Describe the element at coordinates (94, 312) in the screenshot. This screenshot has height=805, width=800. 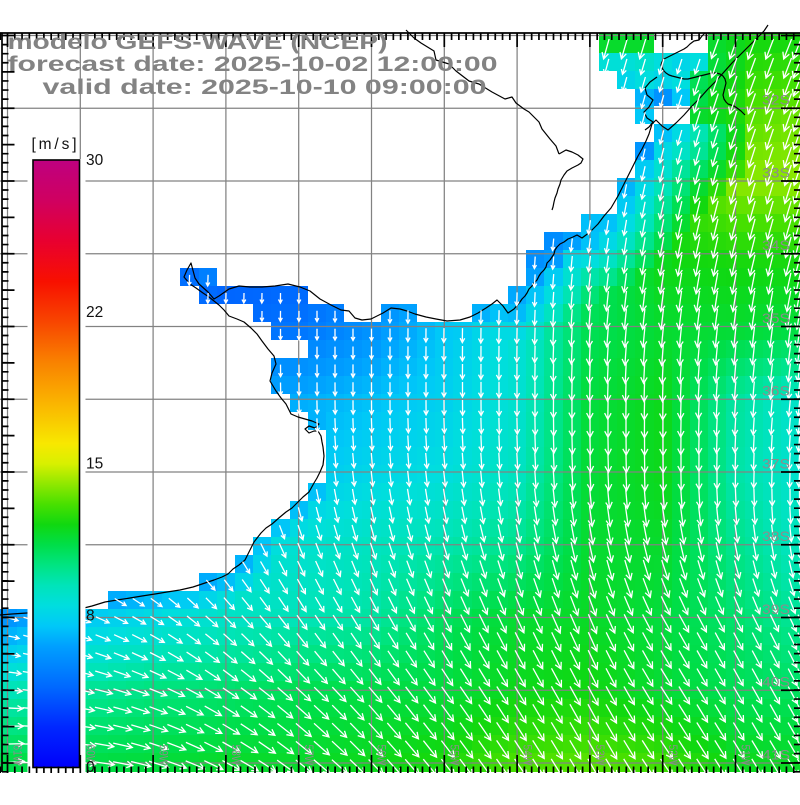
I see `svg-text: 22` at that location.